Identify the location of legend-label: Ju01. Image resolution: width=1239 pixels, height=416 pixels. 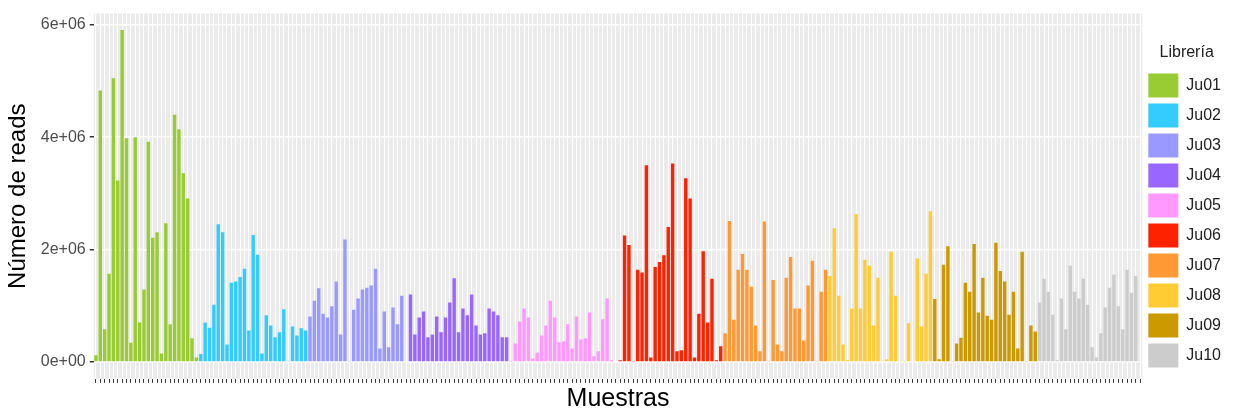
(1204, 85).